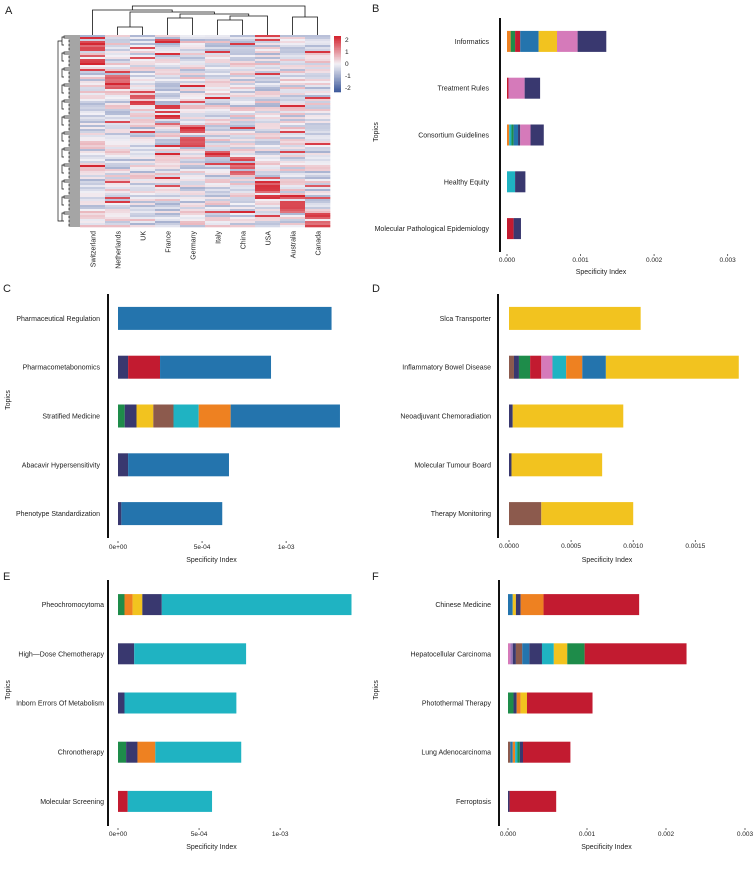  I want to click on heatmap-column-label: Germany, so click(194, 245).